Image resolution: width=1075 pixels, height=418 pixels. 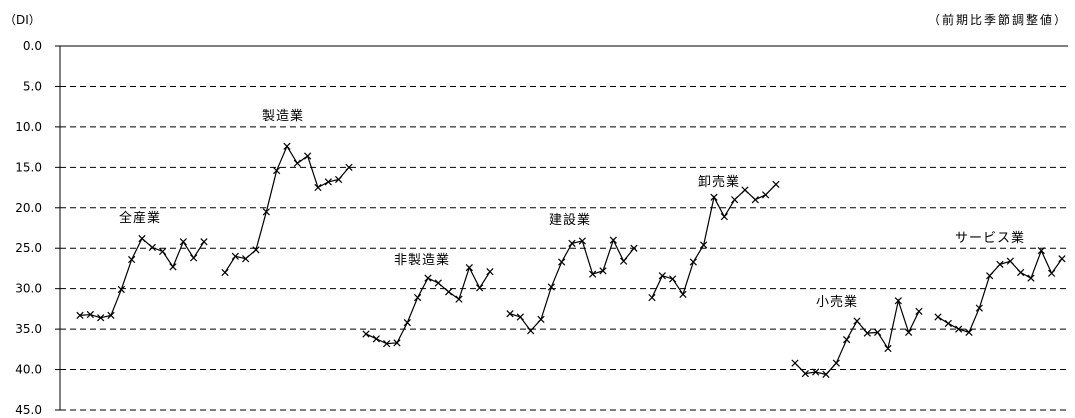 I want to click on series-label: サービス業, so click(x=990, y=238).